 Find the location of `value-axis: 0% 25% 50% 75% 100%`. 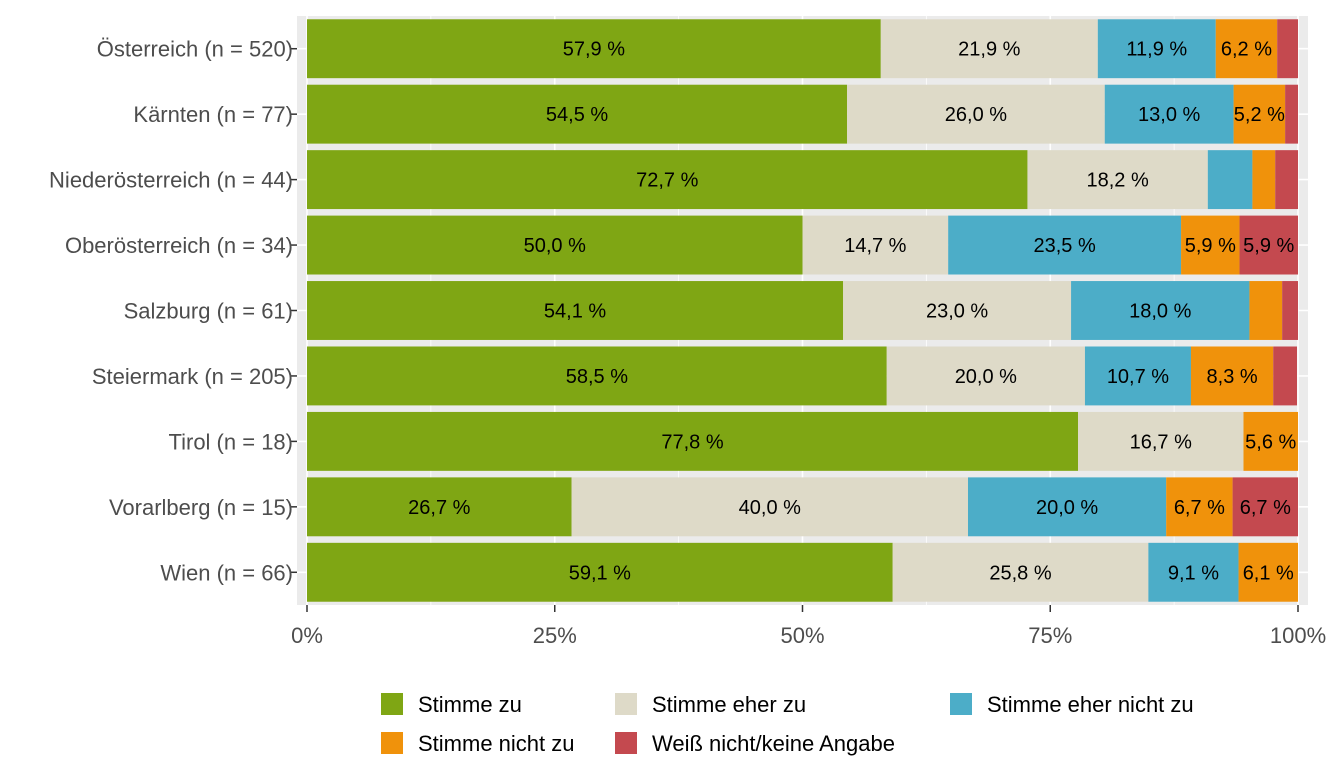

value-axis: 0% 25% 50% 75% 100% is located at coordinates (808, 626).